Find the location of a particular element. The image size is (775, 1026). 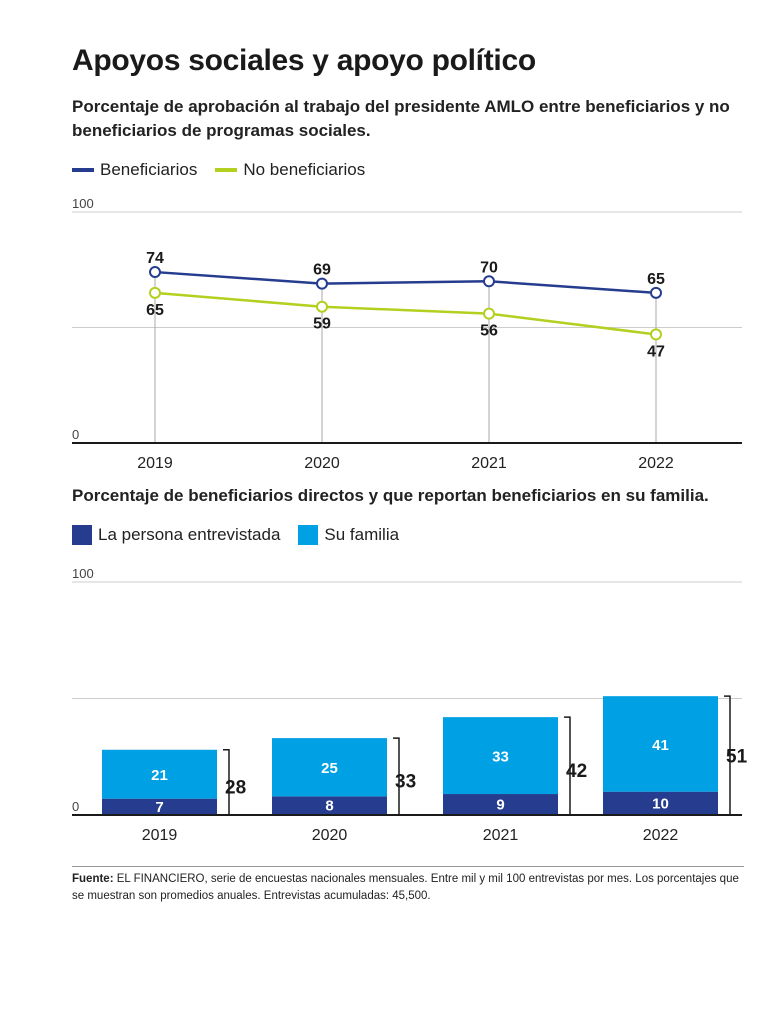

bar-label-persona-2020: 8 is located at coordinates (329, 806).